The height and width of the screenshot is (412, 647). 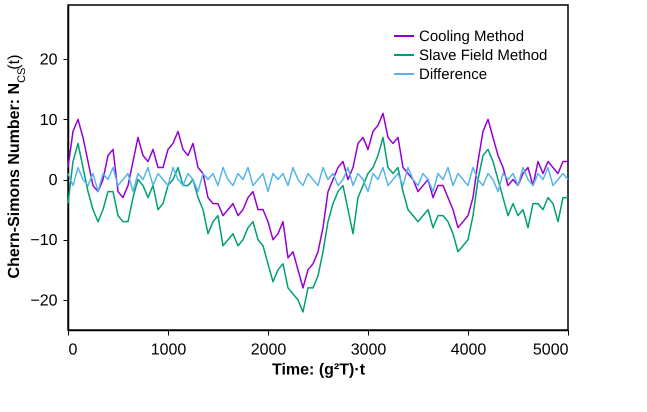 What do you see at coordinates (49, 60) in the screenshot?
I see `y-tick-label: 20` at bounding box center [49, 60].